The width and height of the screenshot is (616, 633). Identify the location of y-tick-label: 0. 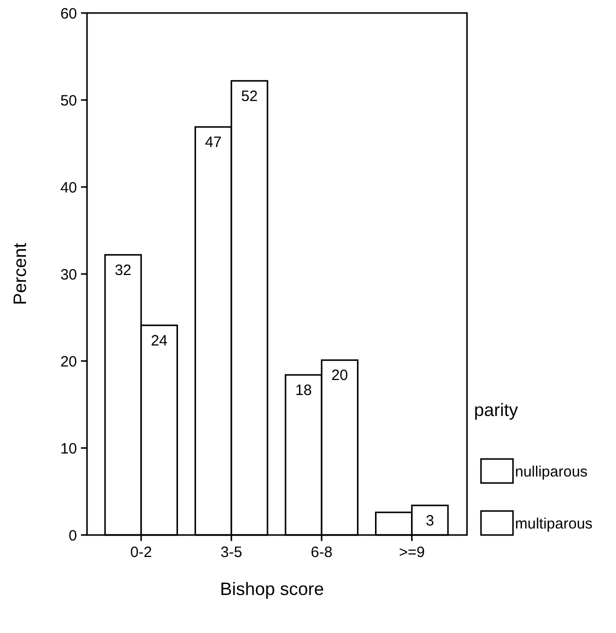
(72, 535).